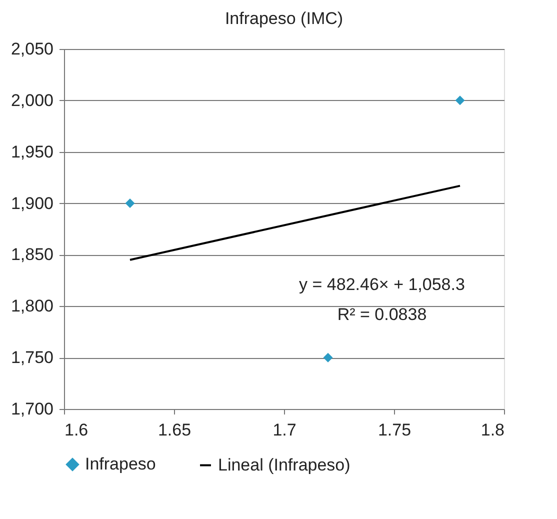  Describe the element at coordinates (120, 464) in the screenshot. I see `legend-label: Infrapeso` at that location.